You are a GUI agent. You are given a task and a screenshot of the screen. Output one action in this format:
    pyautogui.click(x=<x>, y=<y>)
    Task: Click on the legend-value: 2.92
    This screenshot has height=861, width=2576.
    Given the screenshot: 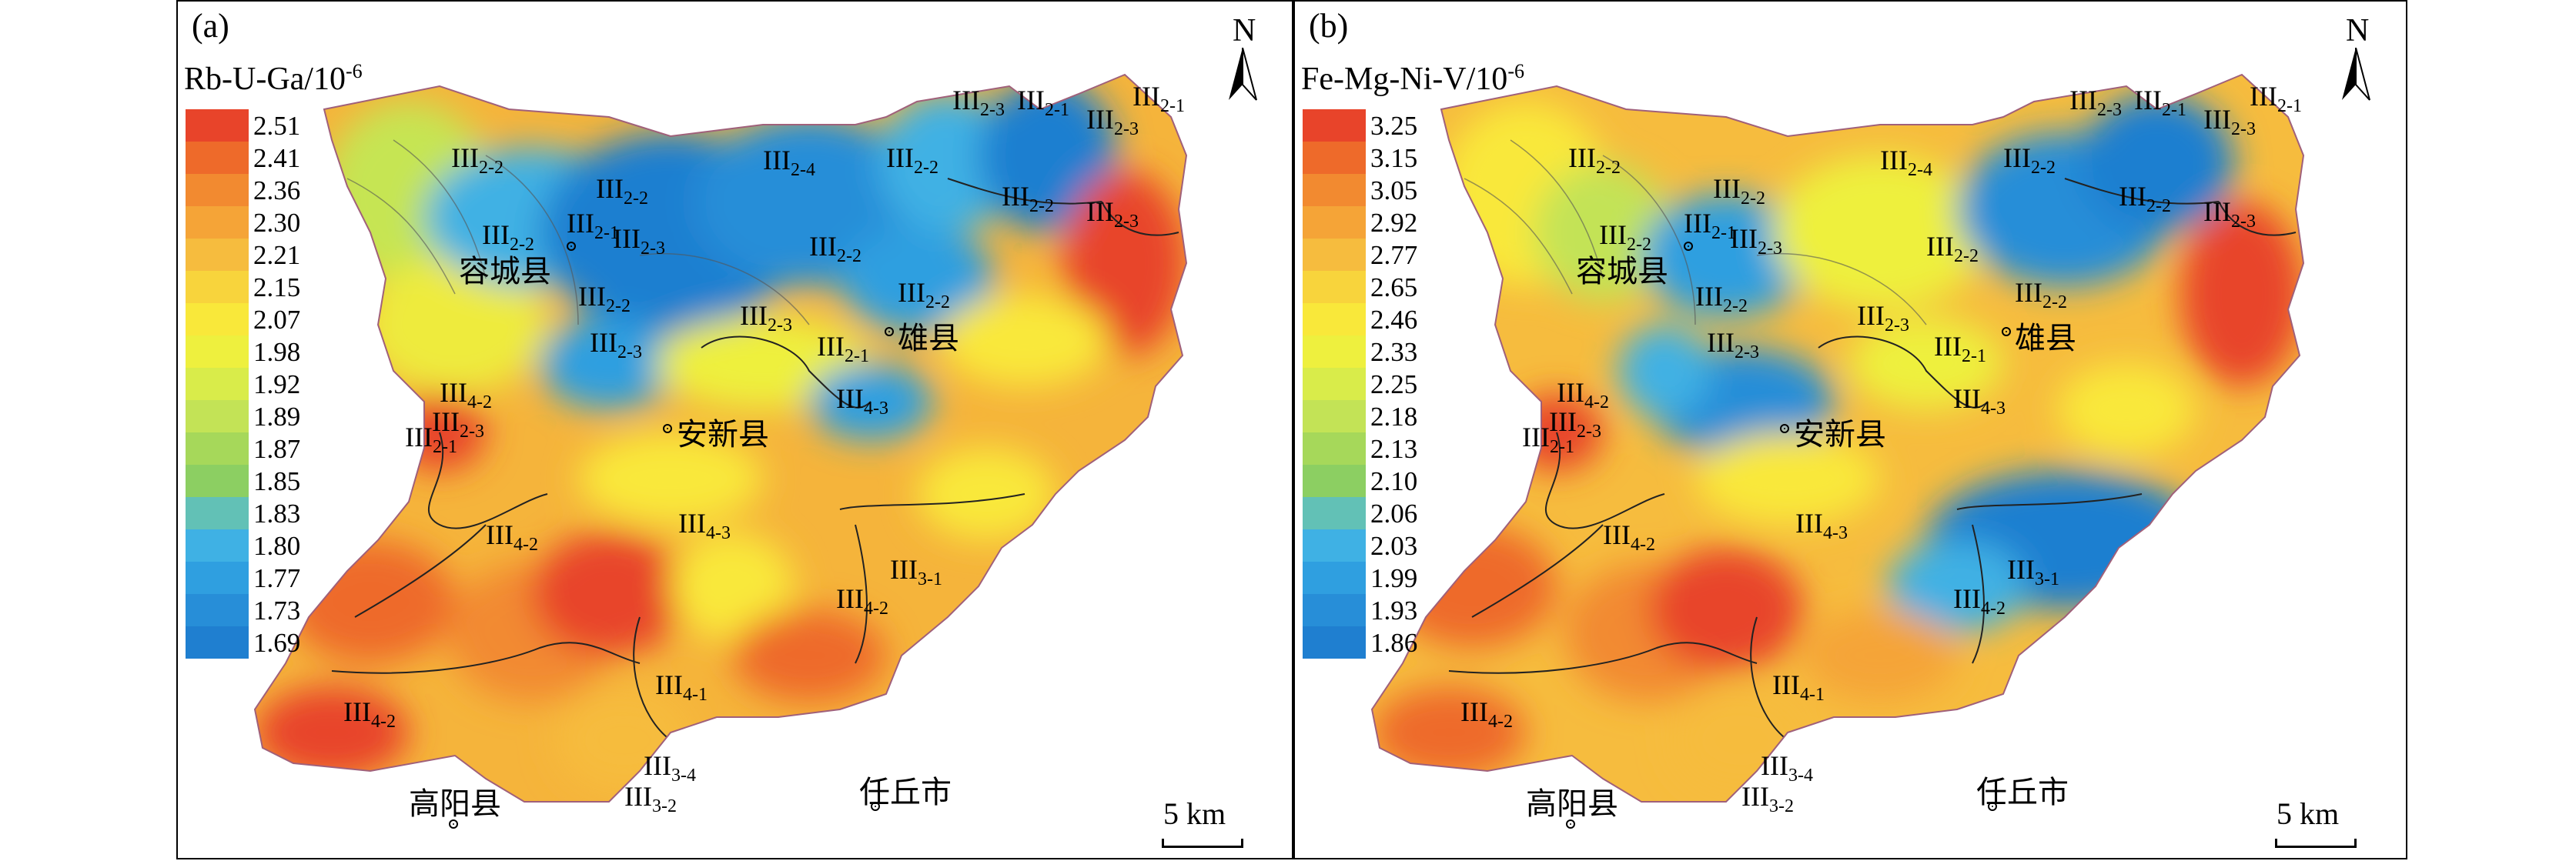 What is the action you would take?
    pyautogui.click(x=1394, y=223)
    